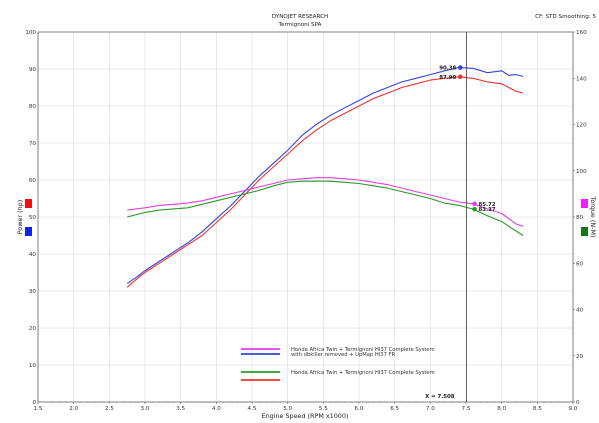  I want to click on x-tick-label: 1.5, so click(38, 409).